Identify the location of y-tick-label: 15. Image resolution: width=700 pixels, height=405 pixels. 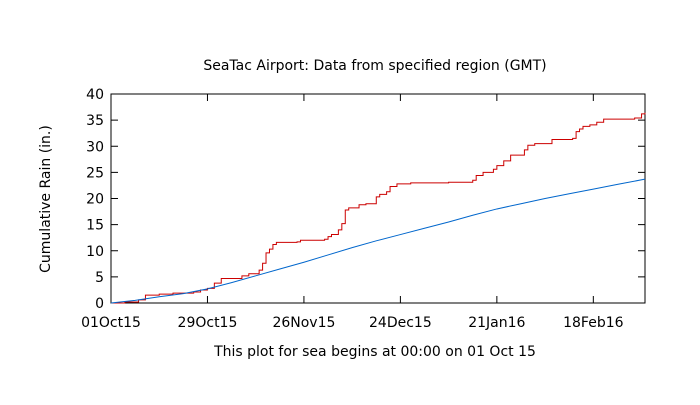
(95, 226).